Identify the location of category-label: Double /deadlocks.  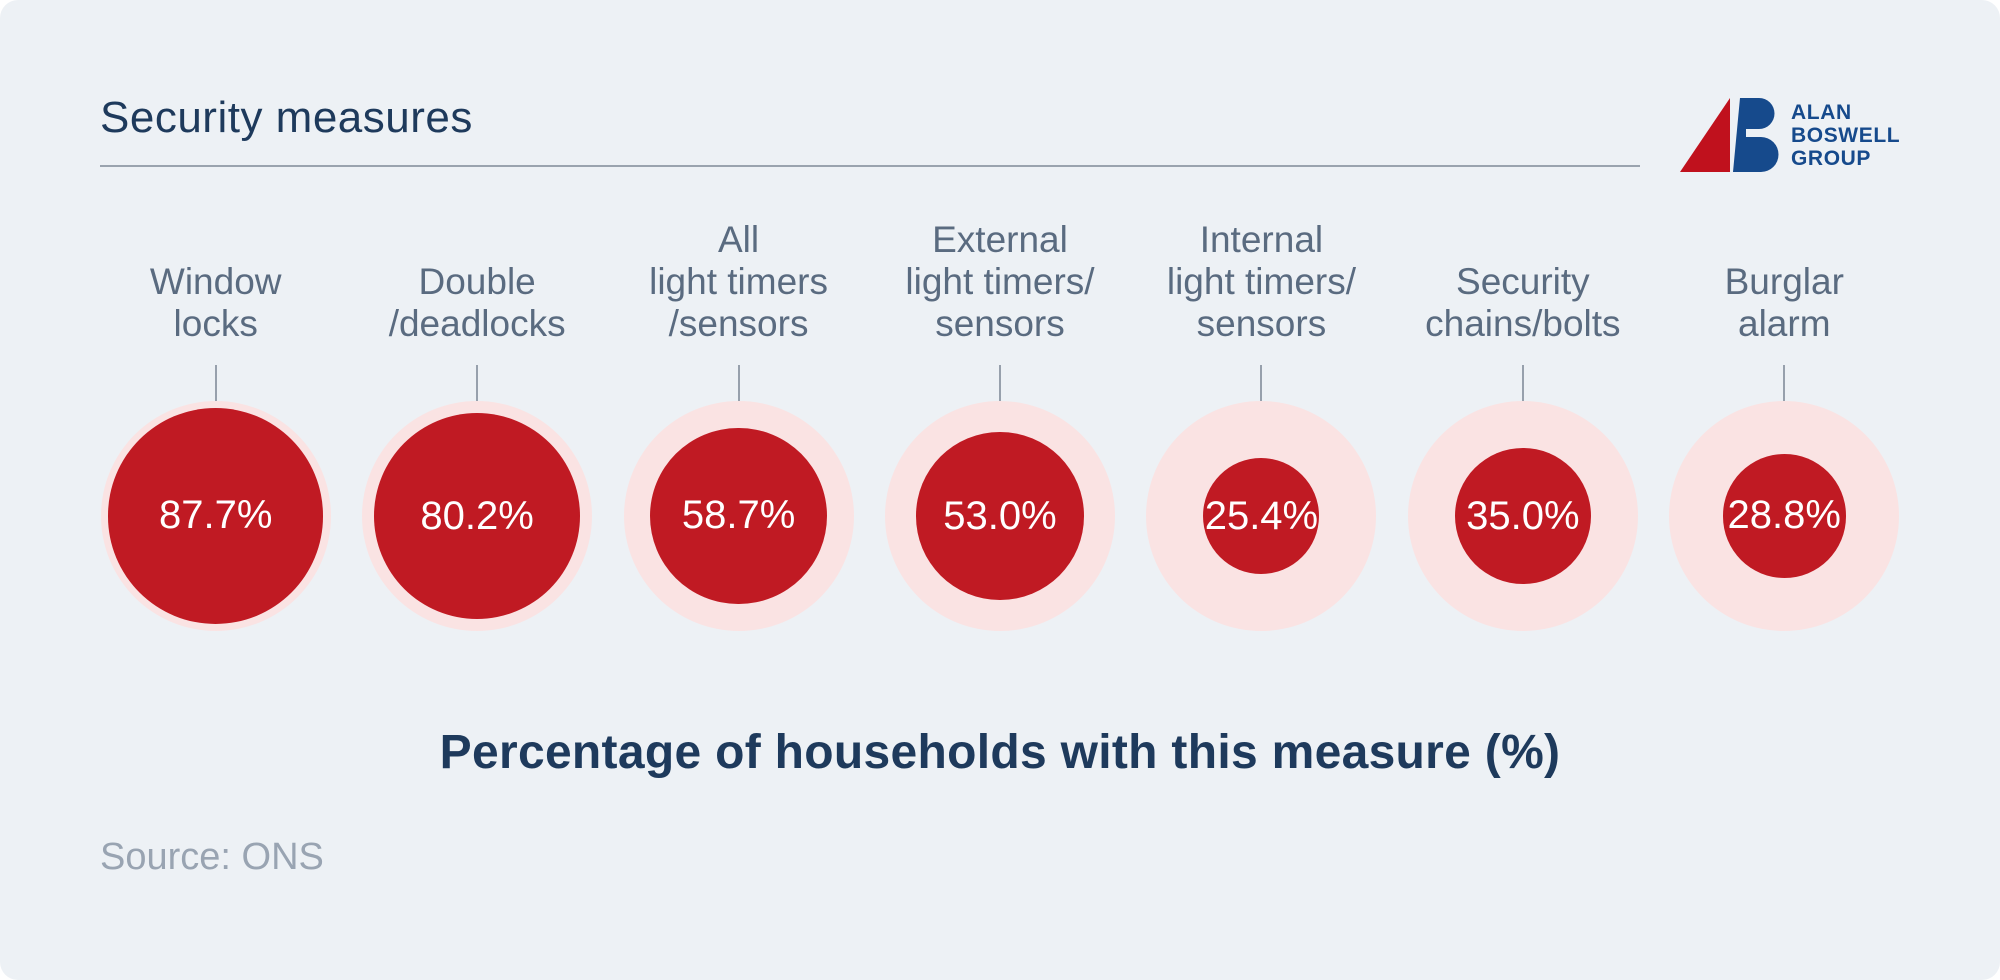
(477, 302).